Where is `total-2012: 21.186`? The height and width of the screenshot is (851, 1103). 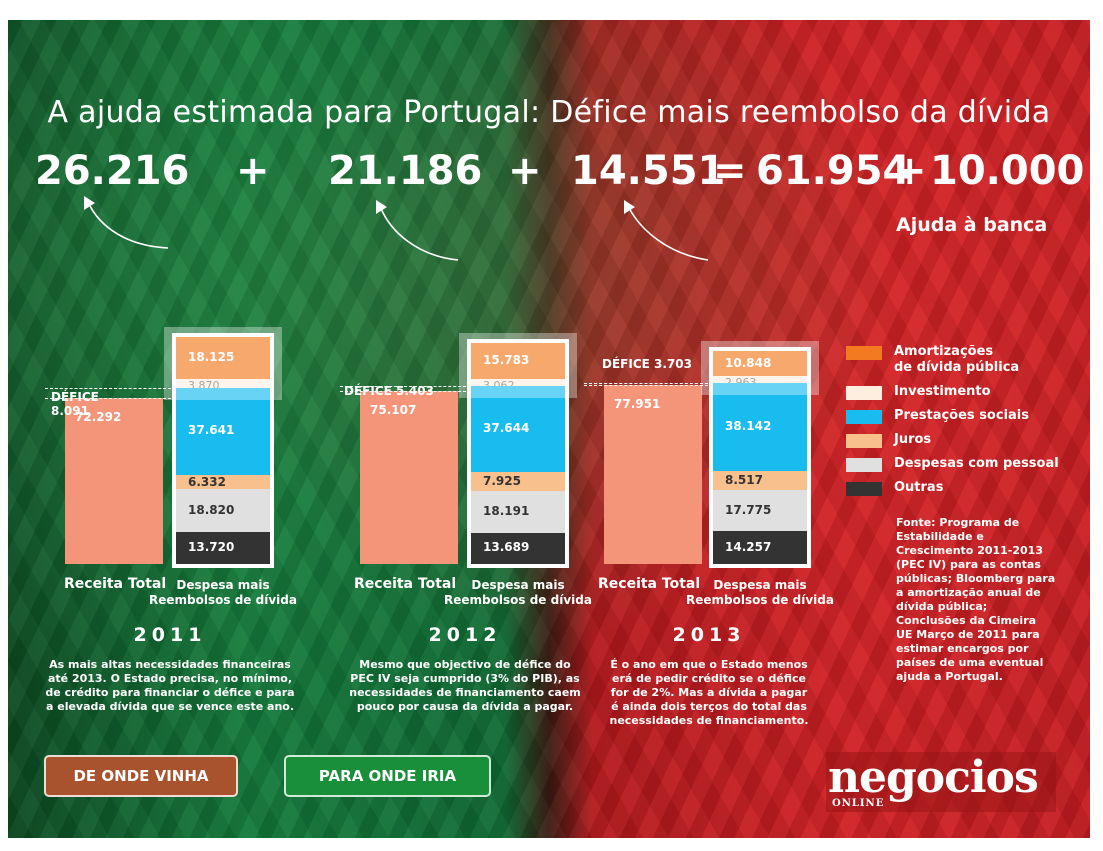 total-2012: 21.186 is located at coordinates (405, 171).